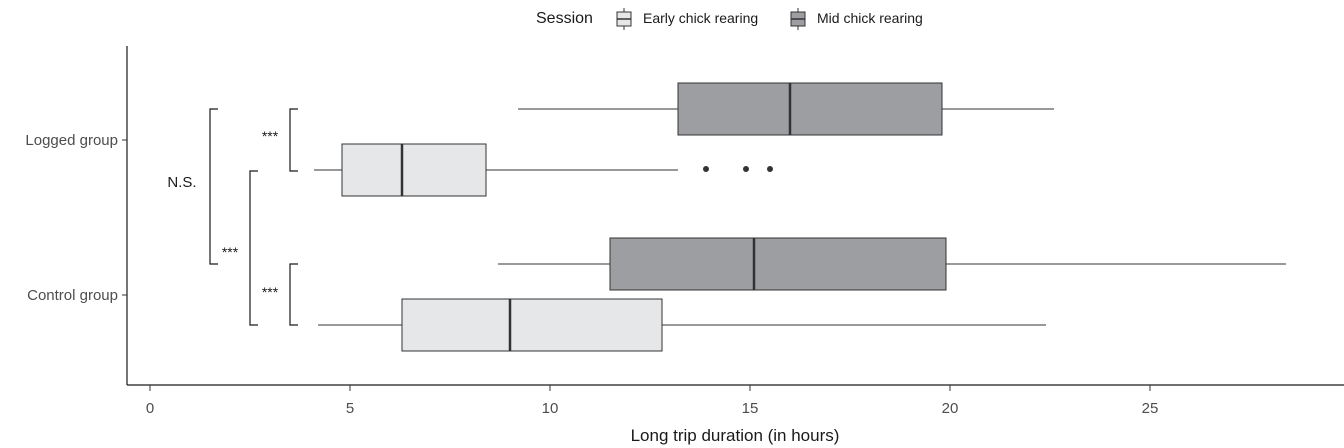 The image size is (1344, 448). I want to click on y-tick-label-logged-group: Logged group, so click(71, 140).